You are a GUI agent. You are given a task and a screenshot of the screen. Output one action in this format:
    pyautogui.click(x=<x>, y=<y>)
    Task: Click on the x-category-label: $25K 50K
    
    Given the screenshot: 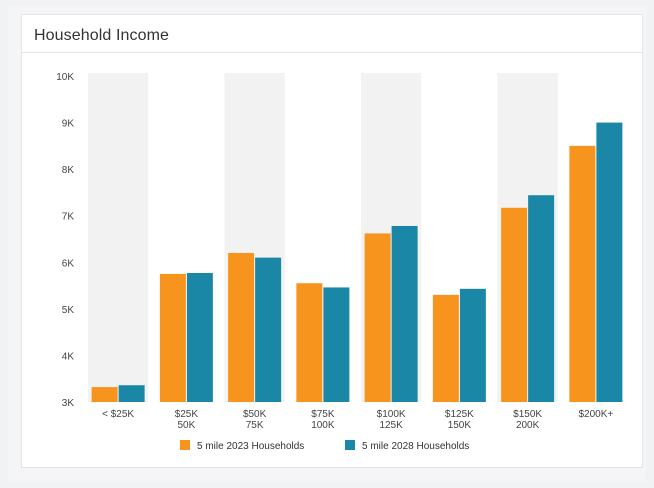 What is the action you would take?
    pyautogui.click(x=187, y=420)
    